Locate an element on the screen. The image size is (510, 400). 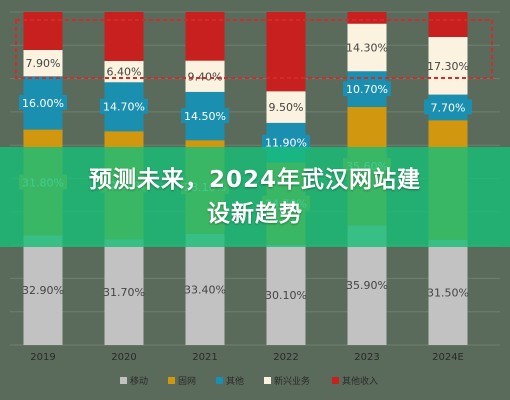
legend: 移动 固网 其他 新兴业务 其他收入 is located at coordinates (249, 381).